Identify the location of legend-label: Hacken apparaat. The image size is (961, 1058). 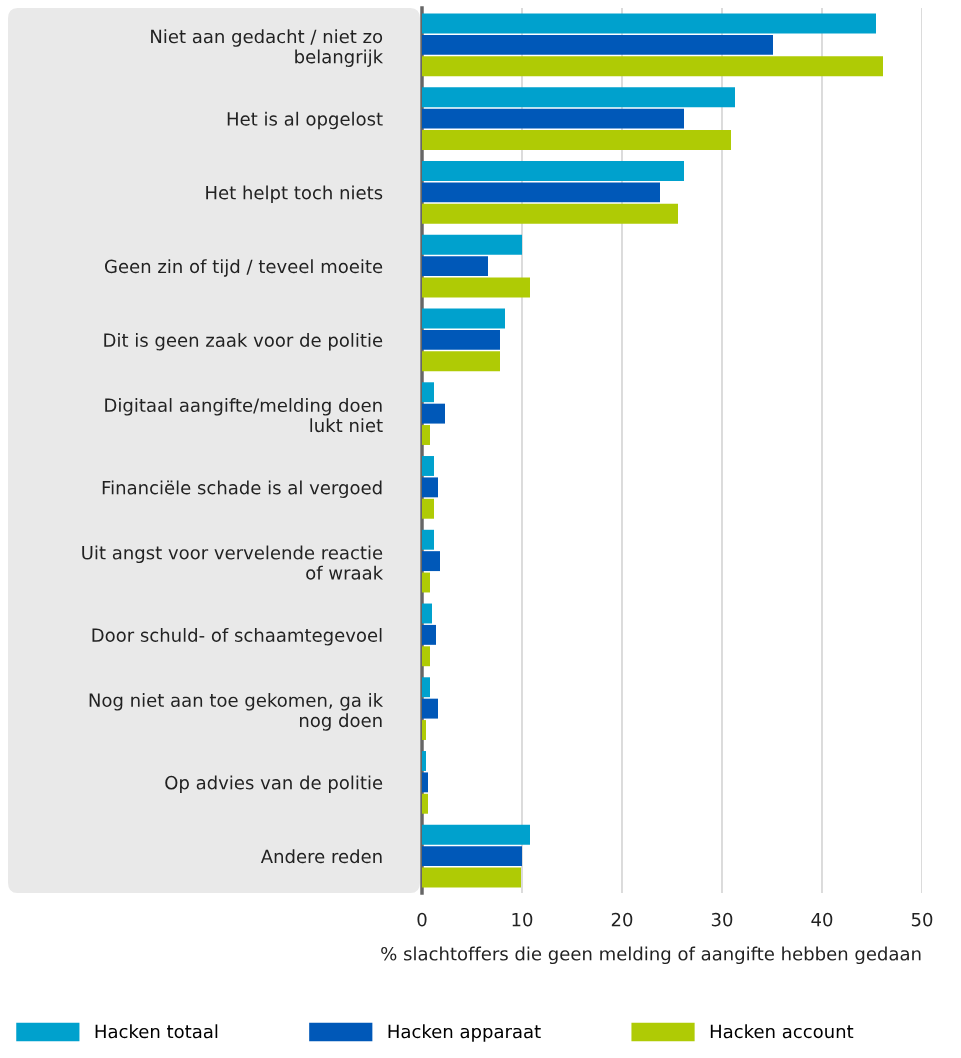
(464, 1033).